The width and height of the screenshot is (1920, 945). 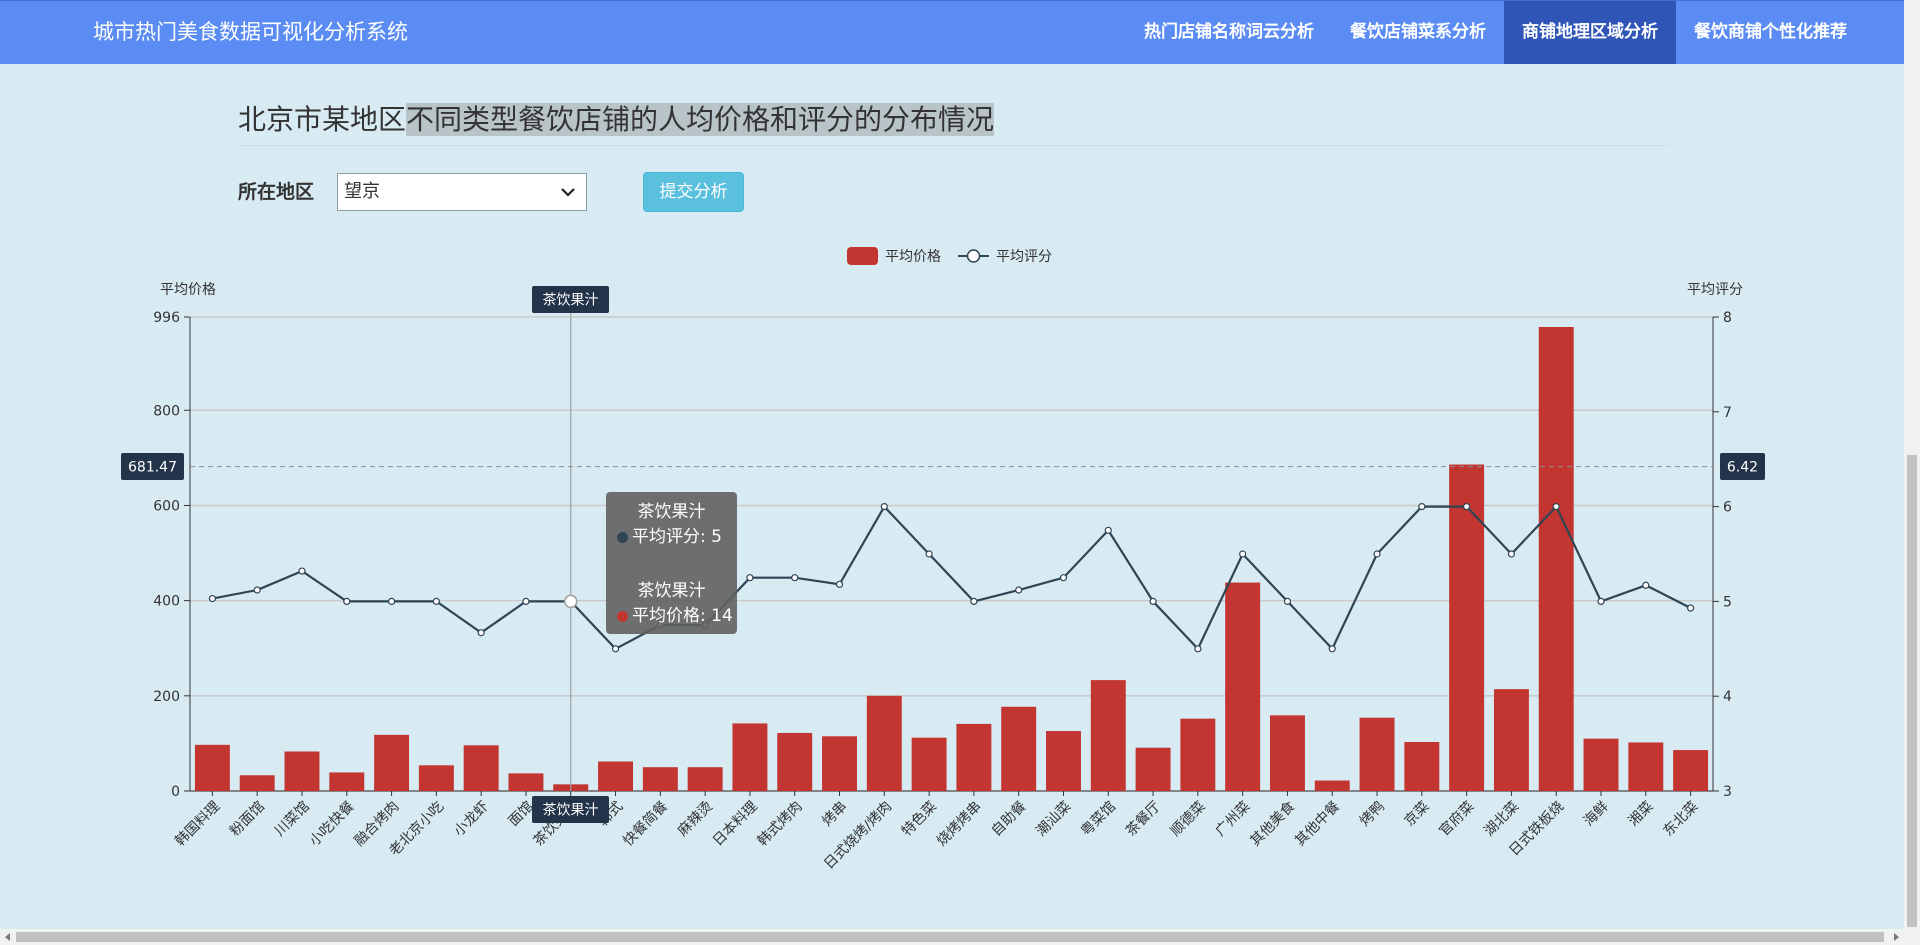 What do you see at coordinates (1501, 819) in the screenshot?
I see `x-tick-label: 湖北菜` at bounding box center [1501, 819].